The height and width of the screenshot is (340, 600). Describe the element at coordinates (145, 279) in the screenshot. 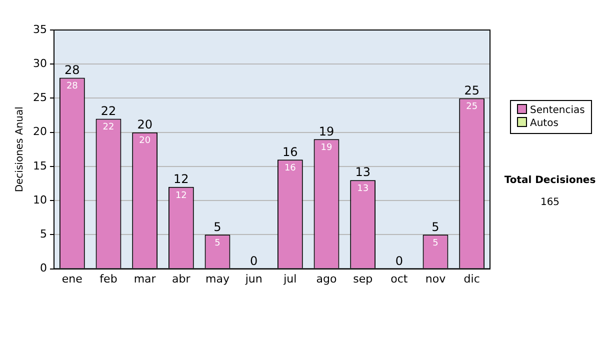

I see `x-tick-label: mar` at that location.